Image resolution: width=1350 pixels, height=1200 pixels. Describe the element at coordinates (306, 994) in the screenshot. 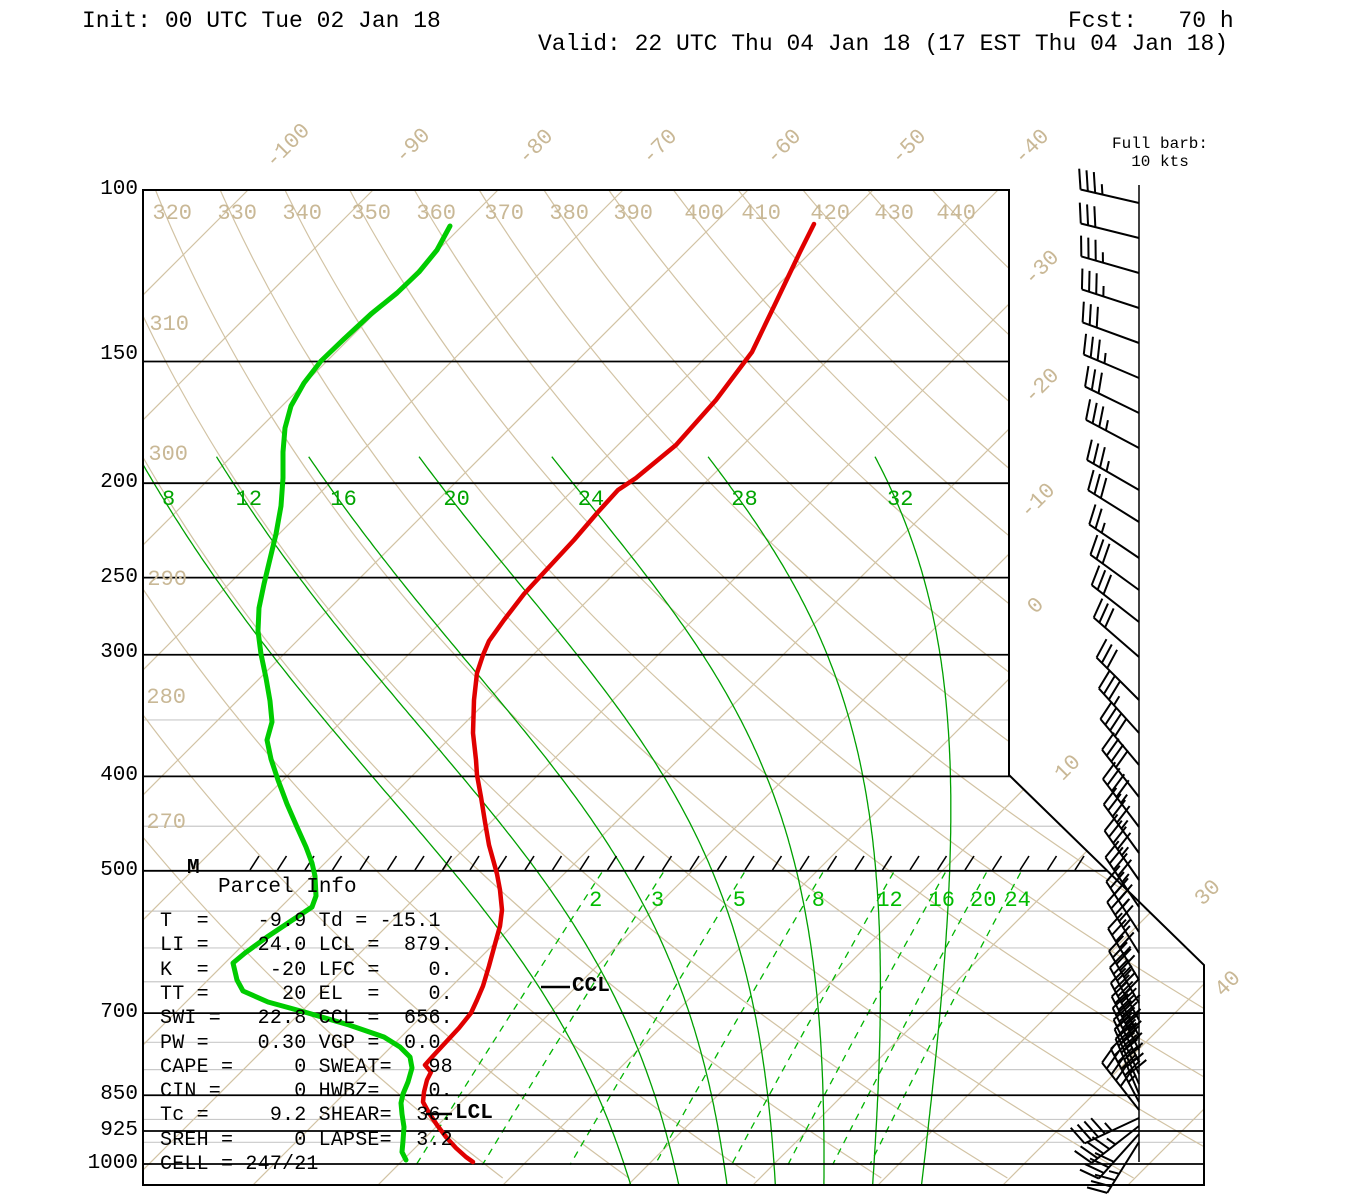

I see `parcel-row-tt-el: TT = 20 EL = 0.` at that location.